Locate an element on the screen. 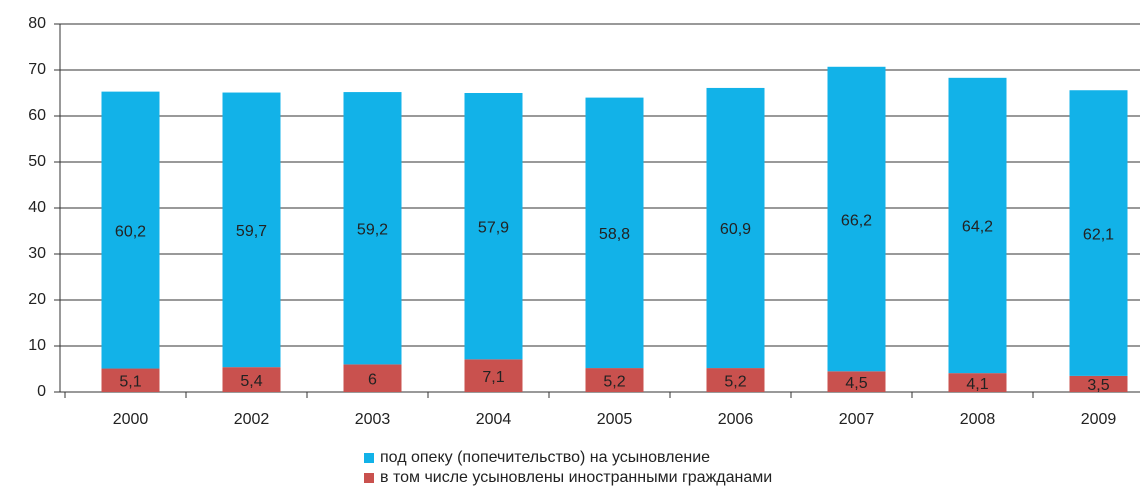 This screenshot has height=489, width=1141. data-label: 64,2 is located at coordinates (977, 227).